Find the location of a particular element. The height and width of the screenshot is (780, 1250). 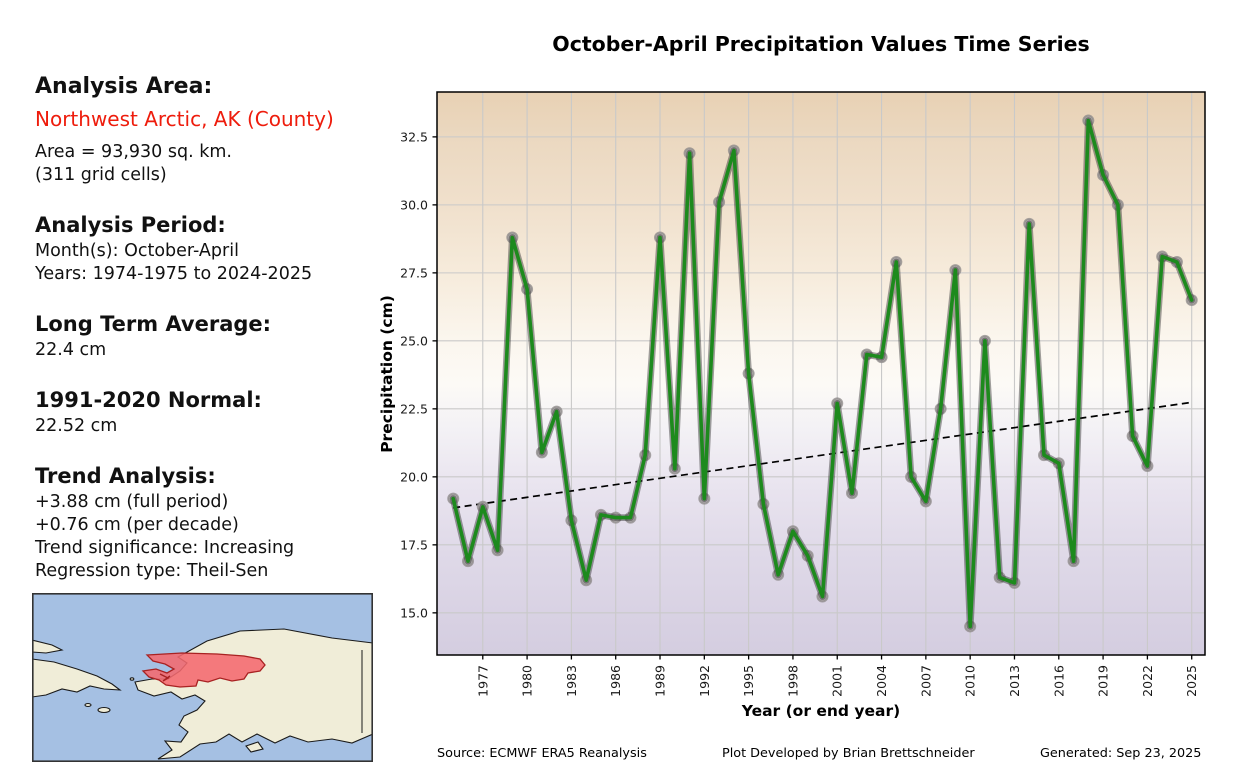

y-tick-label: 30.0 is located at coordinates (414, 204).